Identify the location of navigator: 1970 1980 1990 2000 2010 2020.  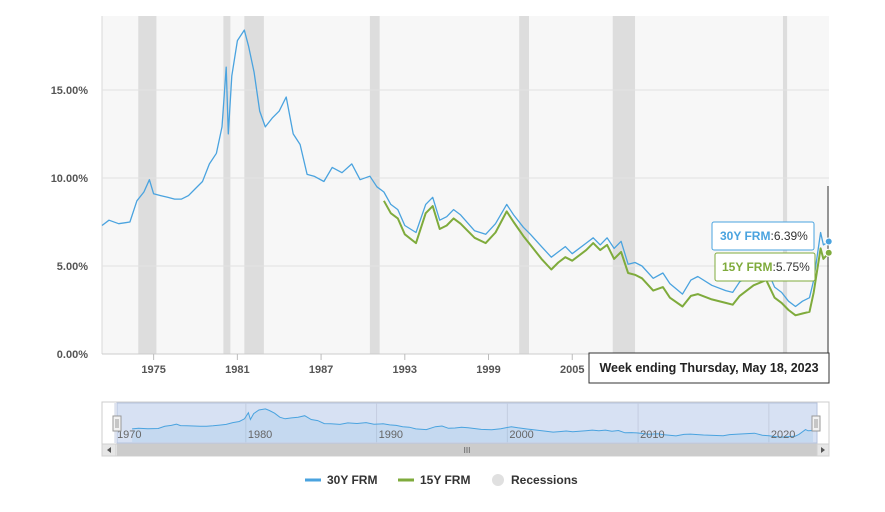
(465, 423).